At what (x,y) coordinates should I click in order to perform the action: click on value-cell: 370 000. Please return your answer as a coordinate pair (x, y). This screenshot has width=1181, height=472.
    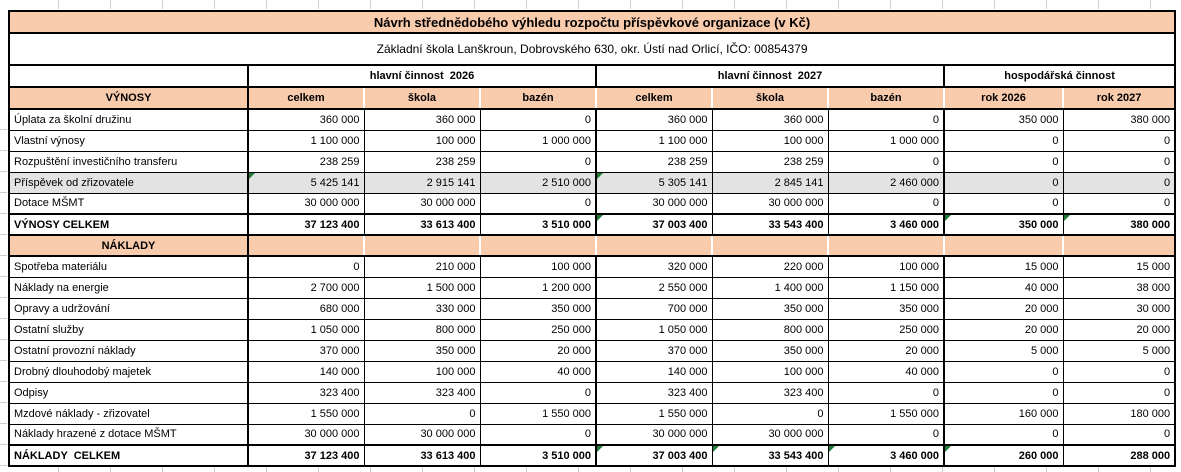
    Looking at the image, I should click on (654, 350).